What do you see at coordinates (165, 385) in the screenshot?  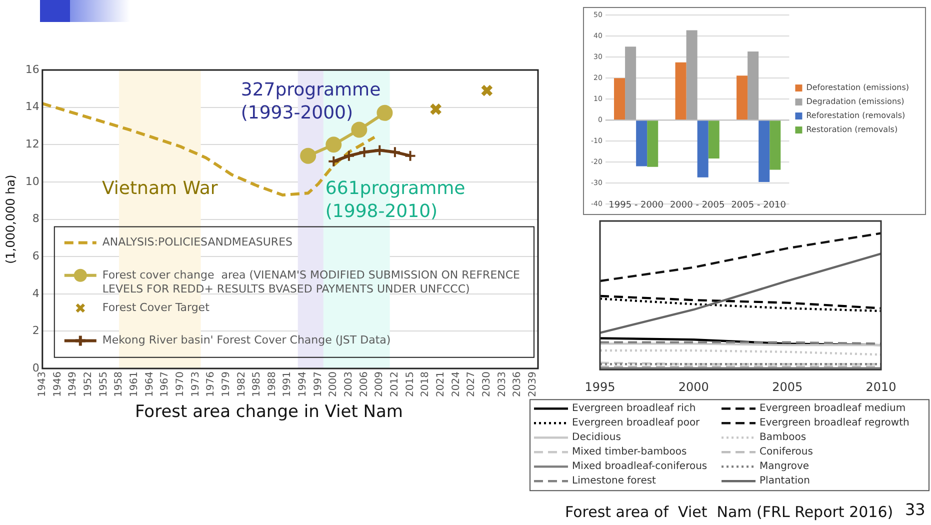 I see `x-tick-label: 1967` at bounding box center [165, 385].